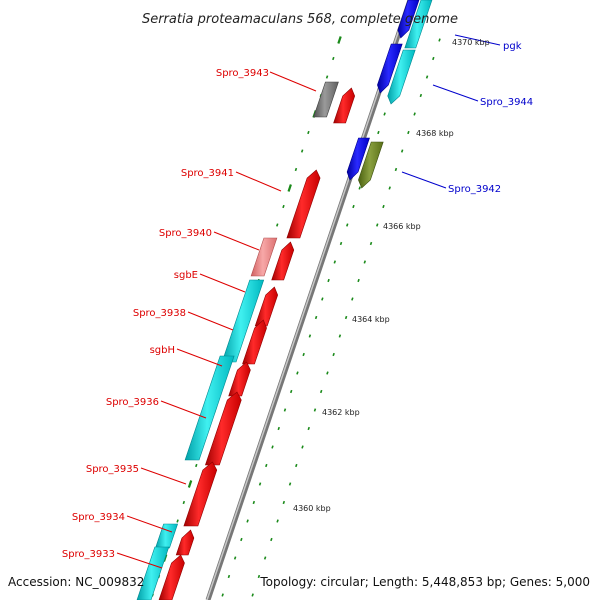 The height and width of the screenshot is (600, 600). What do you see at coordinates (162, 350) in the screenshot?
I see `gene-label-sgbh: sgbH` at bounding box center [162, 350].